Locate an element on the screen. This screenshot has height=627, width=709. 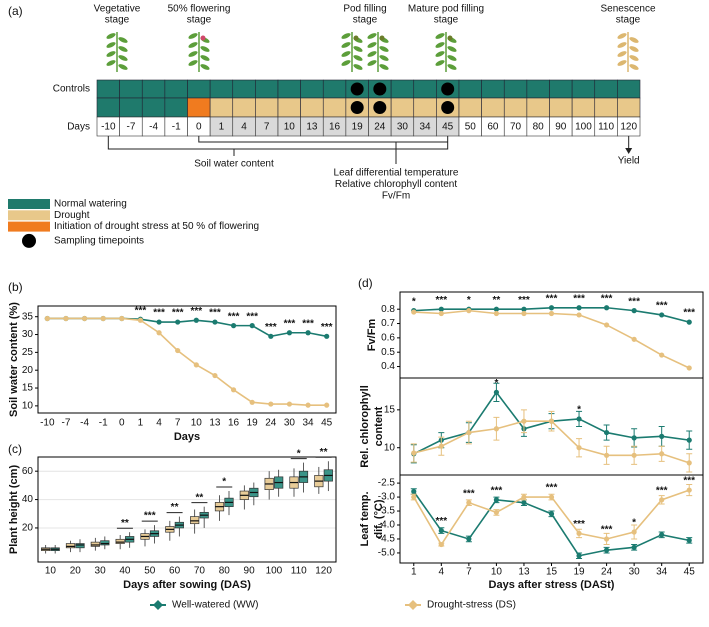
y-tick-label: 0.6 is located at coordinates (388, 338).